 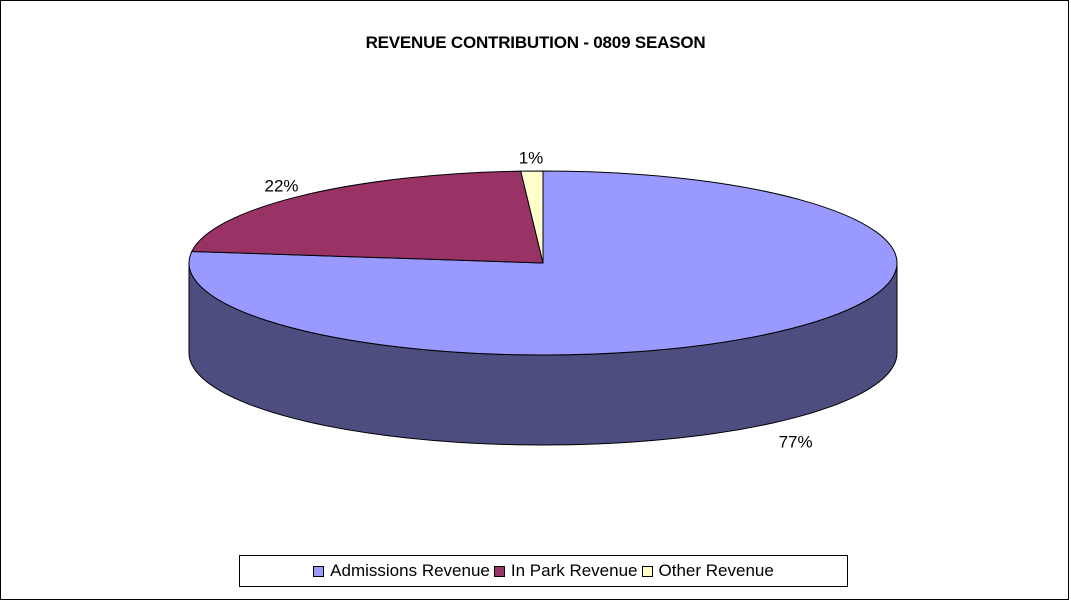 What do you see at coordinates (367, 217) in the screenshot?
I see `pie-slice-in-park` at bounding box center [367, 217].